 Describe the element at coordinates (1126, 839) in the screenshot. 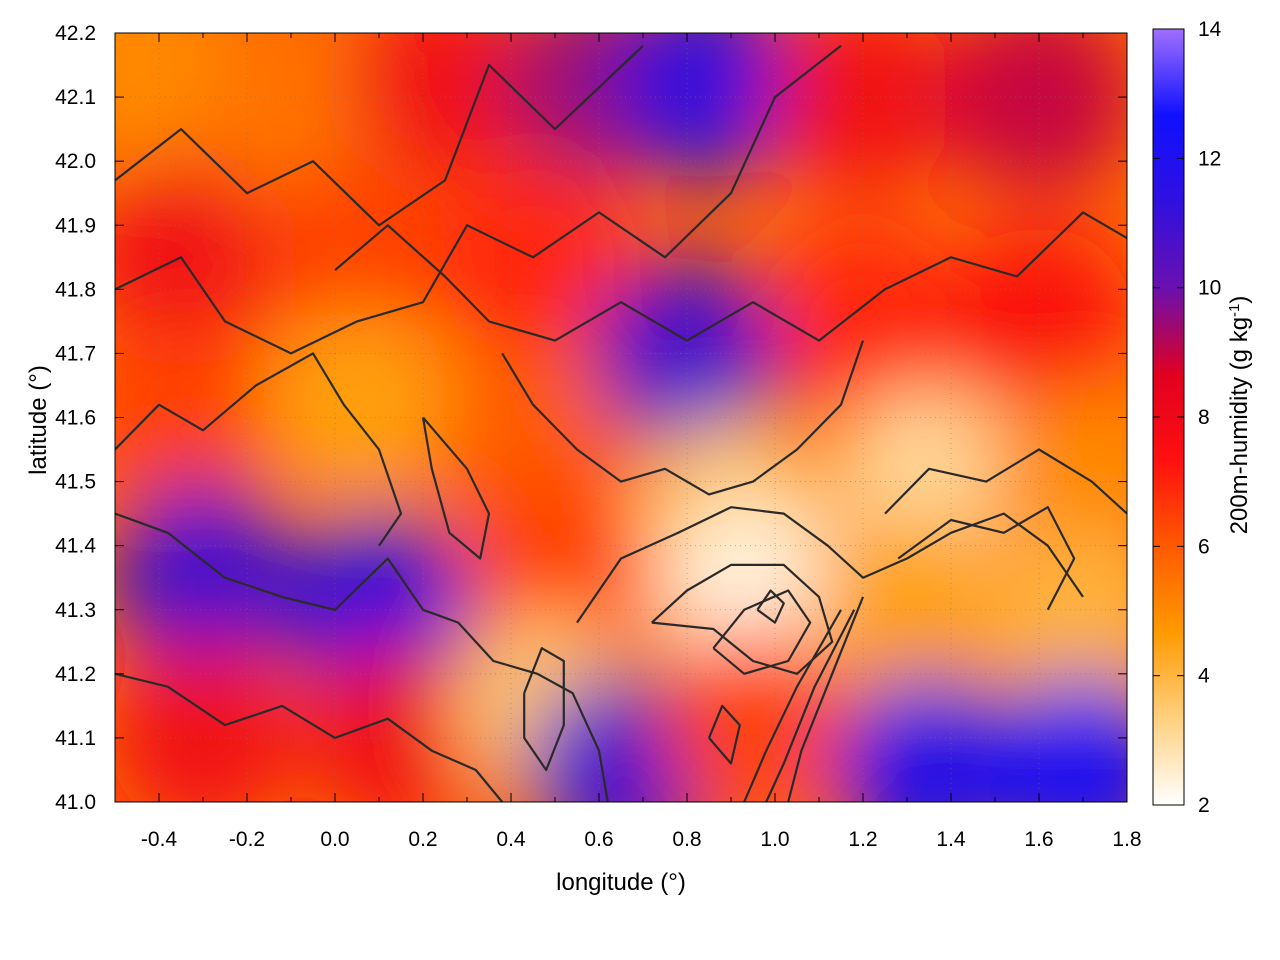

I see `x-tick-label: 1.8` at that location.